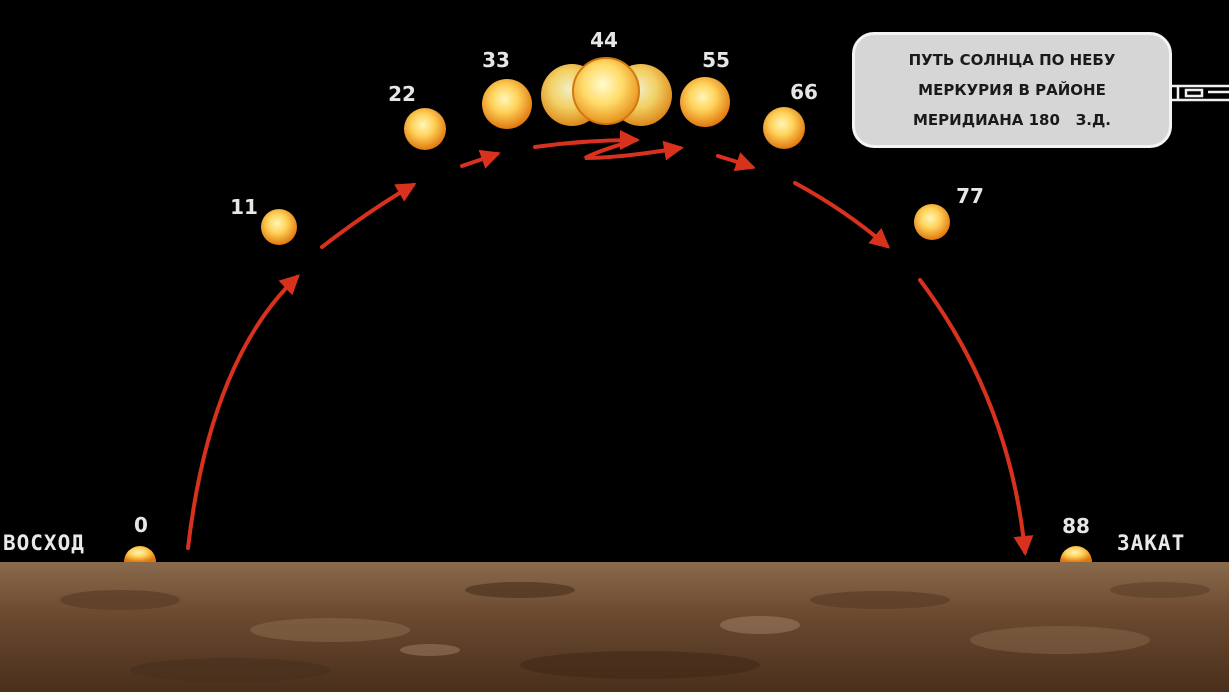  Describe the element at coordinates (604, 40) in the screenshot. I see `label-44: 44` at that location.